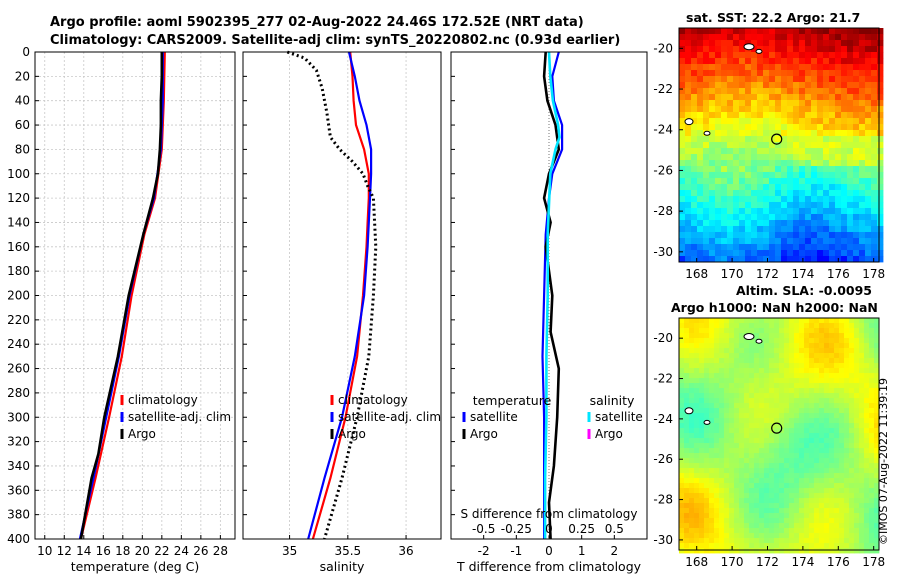 Image resolution: width=900 pixels, height=580 pixels. What do you see at coordinates (18, 174) in the screenshot?
I see `temp-ytick-label: 100` at bounding box center [18, 174].